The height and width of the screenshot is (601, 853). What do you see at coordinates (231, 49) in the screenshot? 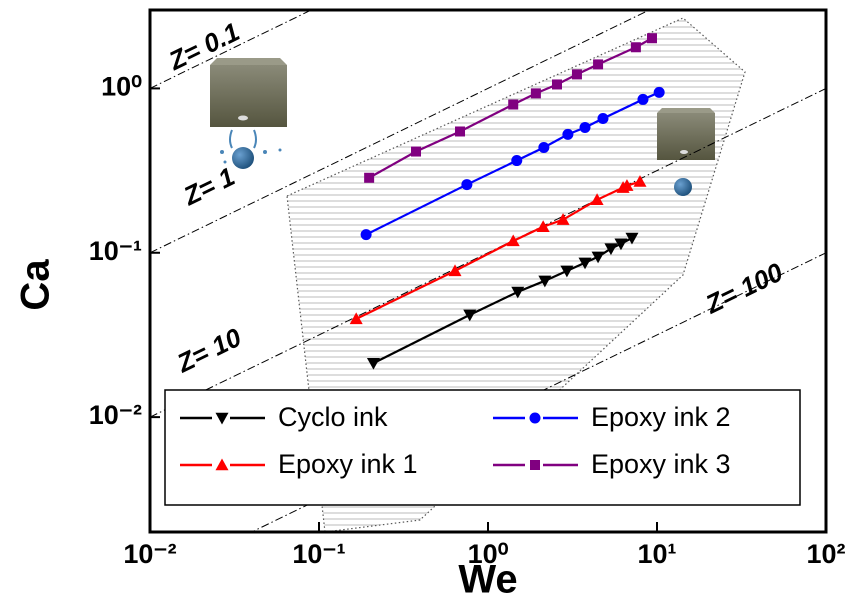
I see `z-line` at bounding box center [231, 49].